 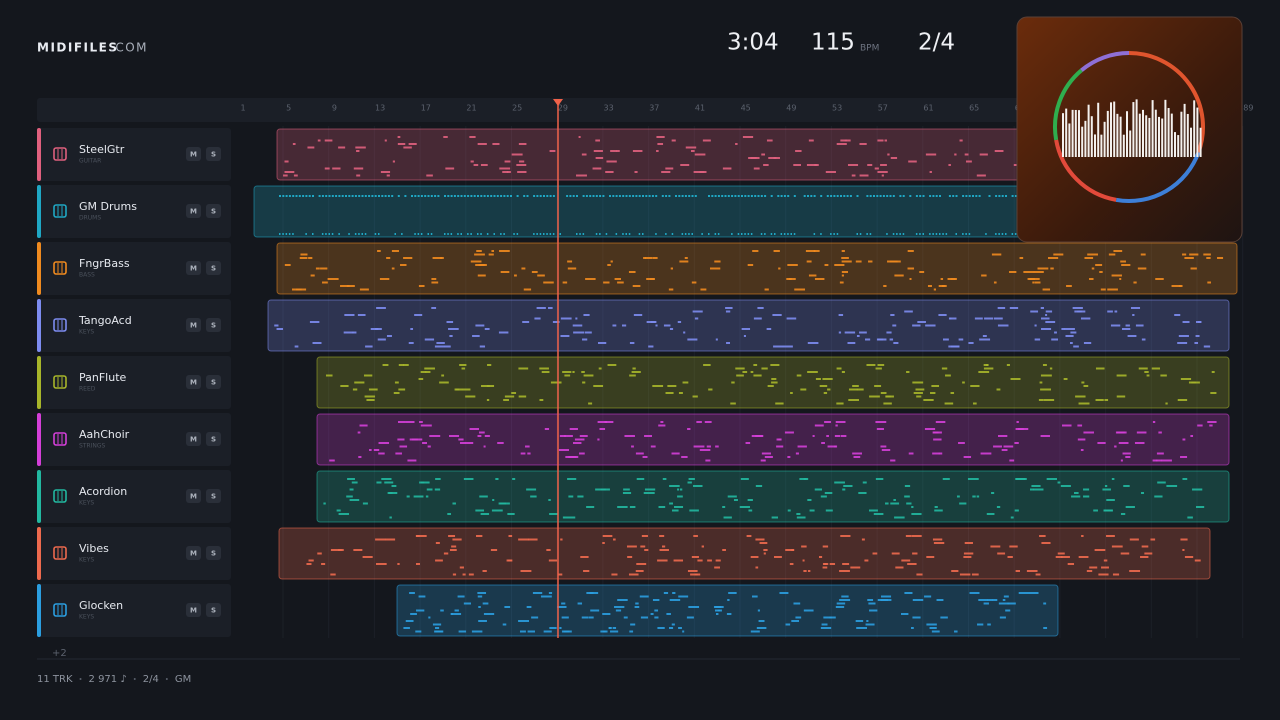 What do you see at coordinates (104, 434) in the screenshot?
I see `track-name: AahChoir` at bounding box center [104, 434].